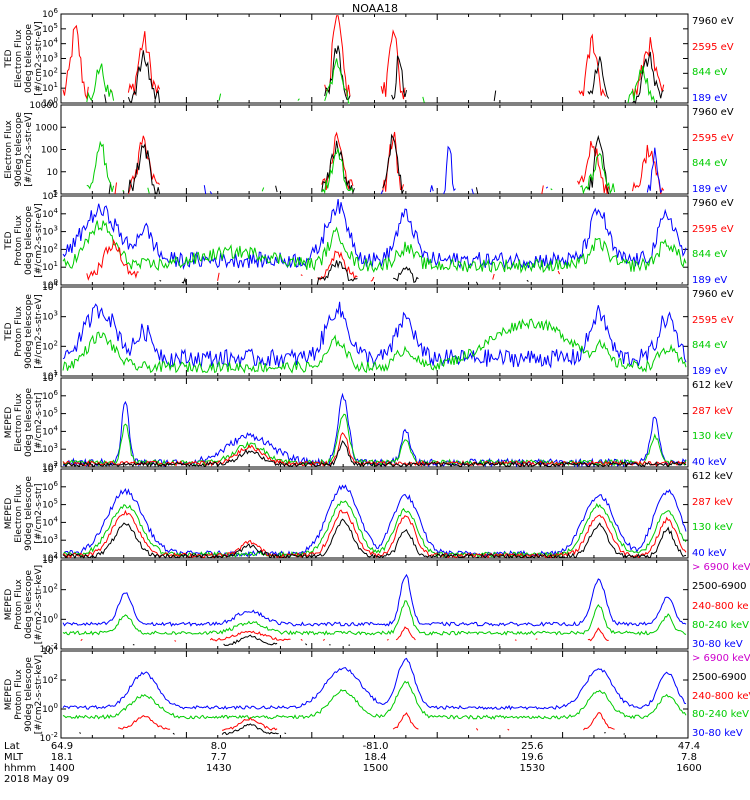  Describe the element at coordinates (532, 757) in the screenshot. I see `footer-mlt-value: 19.6` at that location.